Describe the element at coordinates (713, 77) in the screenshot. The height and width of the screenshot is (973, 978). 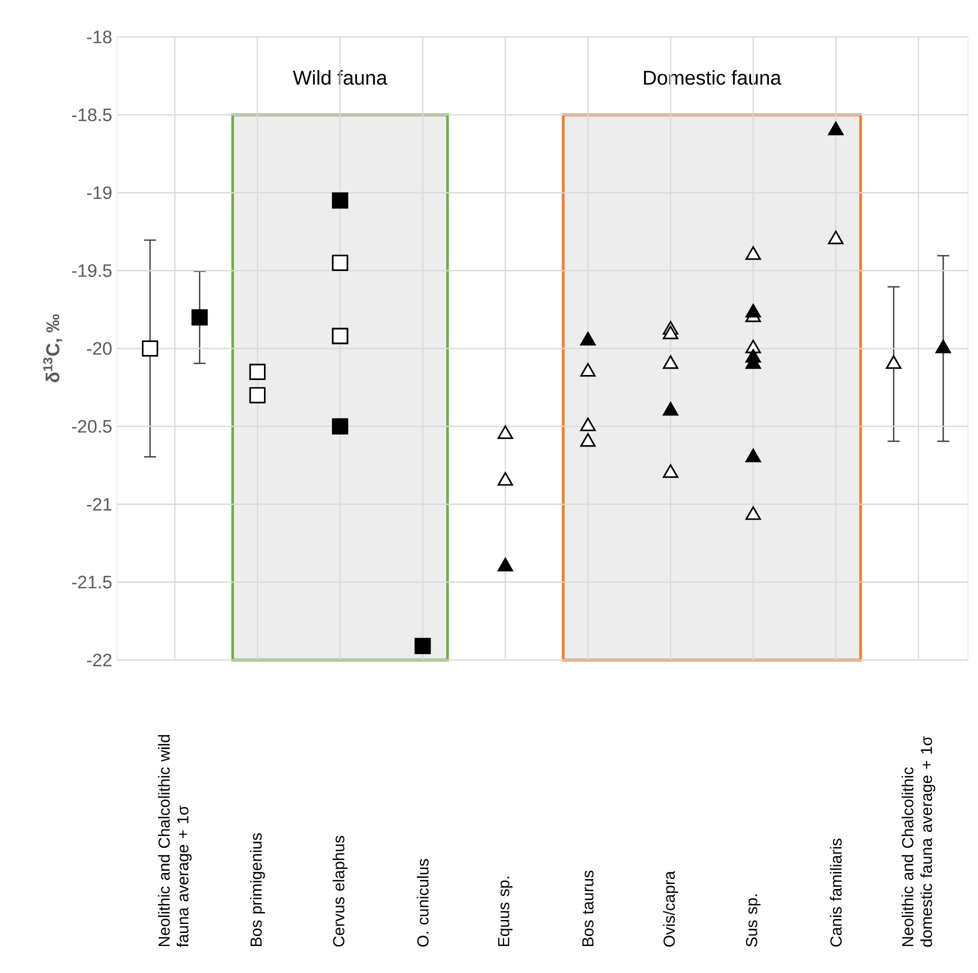
I see `band-label: Domestic fauna` at that location.